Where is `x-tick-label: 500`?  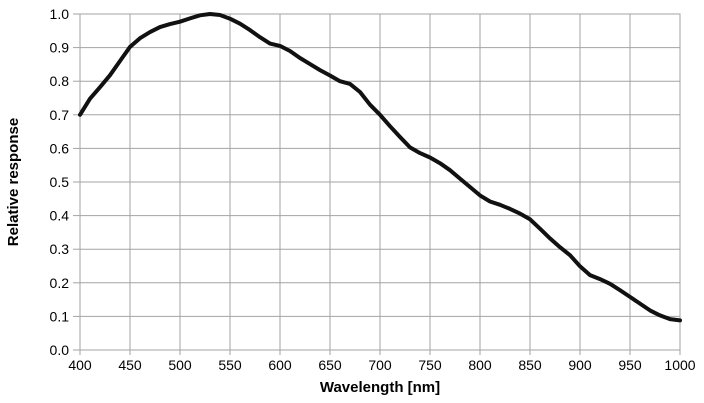
x-tick-label: 500 is located at coordinates (180, 365).